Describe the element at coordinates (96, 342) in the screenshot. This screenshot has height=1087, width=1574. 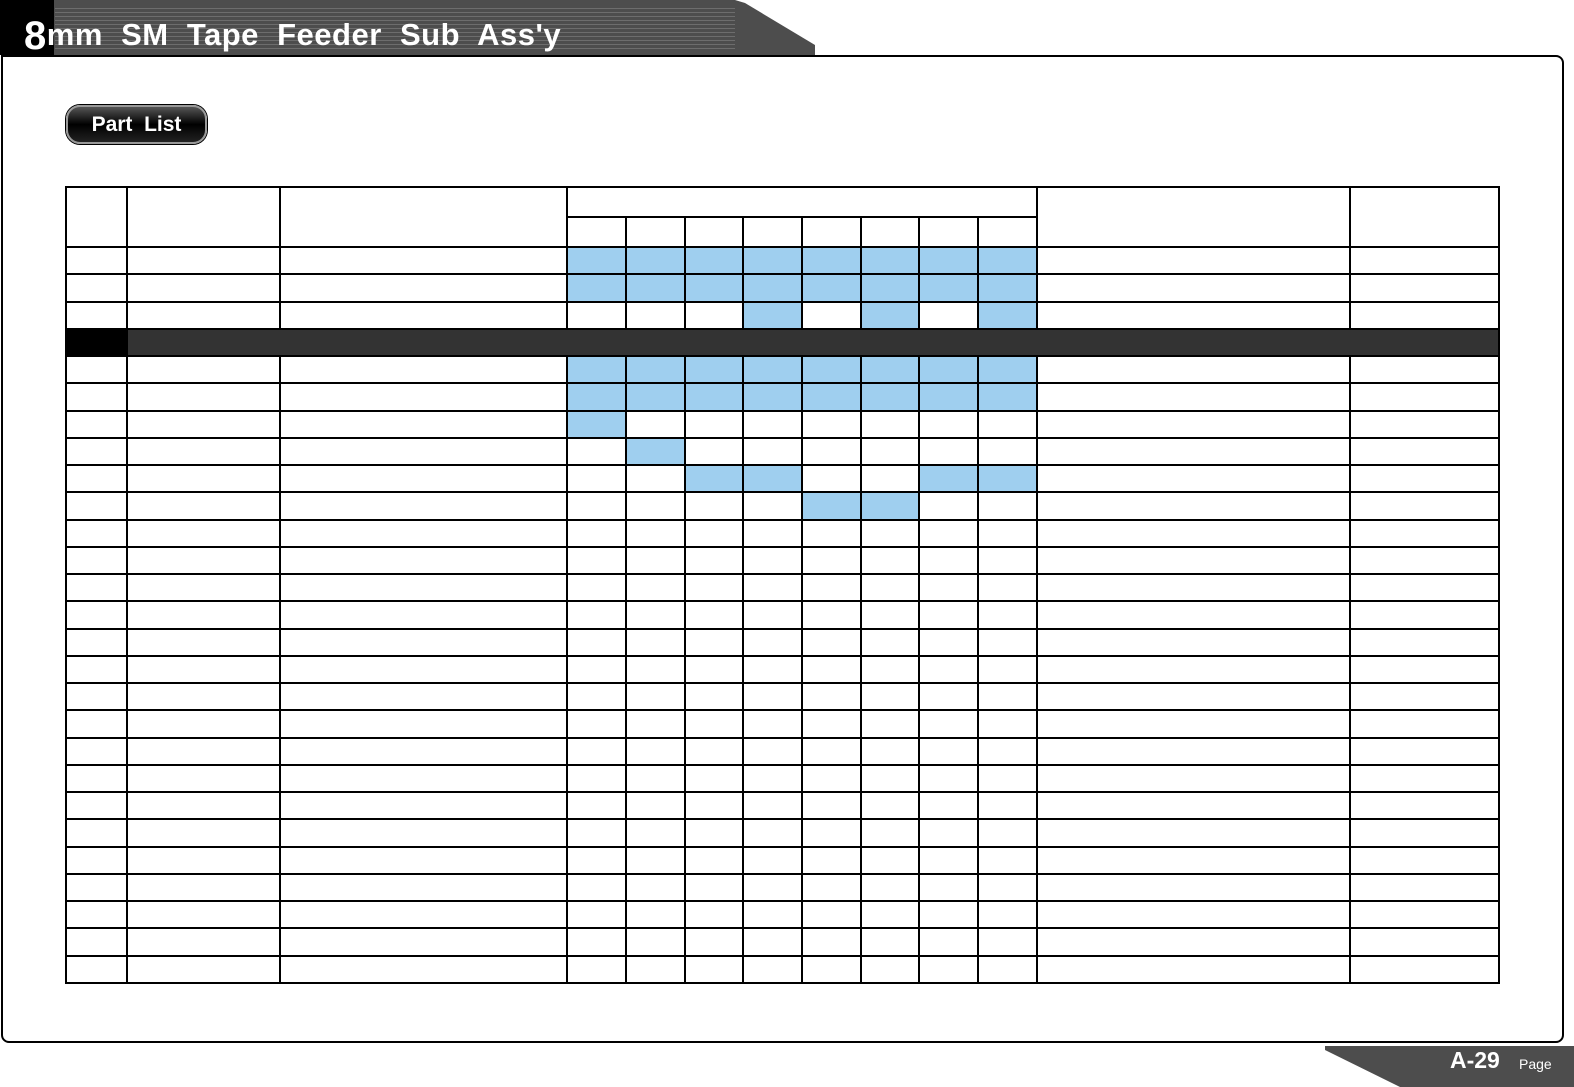
I see `section-marker` at that location.